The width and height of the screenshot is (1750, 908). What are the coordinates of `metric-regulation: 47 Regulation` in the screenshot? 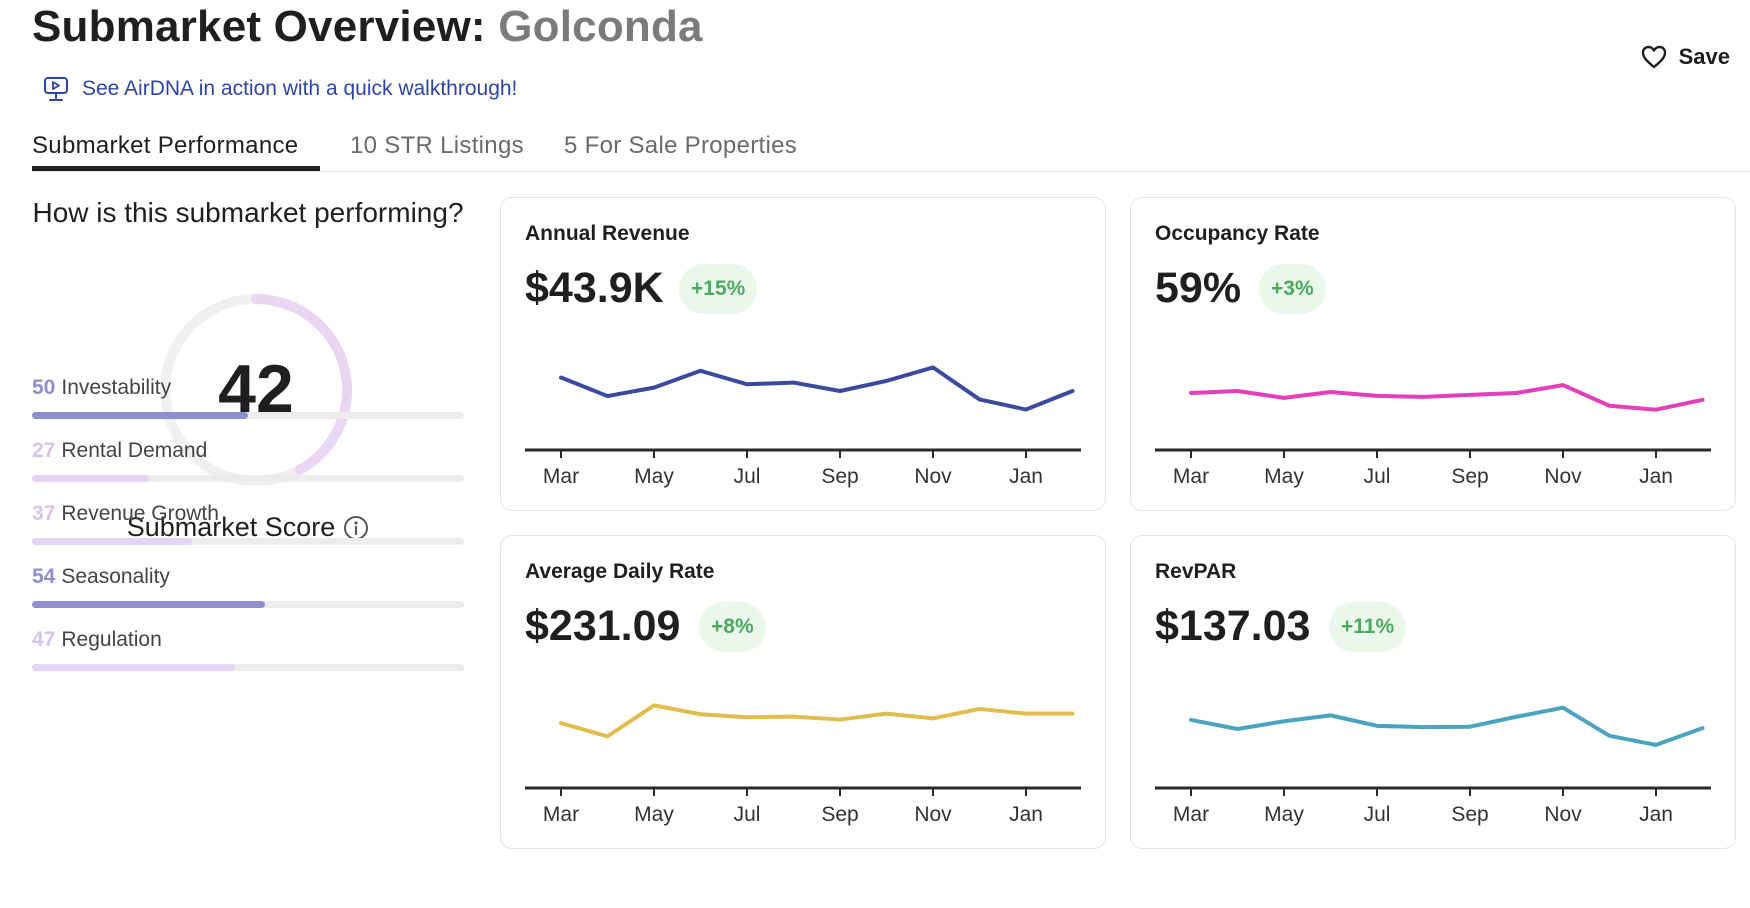 It's located at (248, 659).